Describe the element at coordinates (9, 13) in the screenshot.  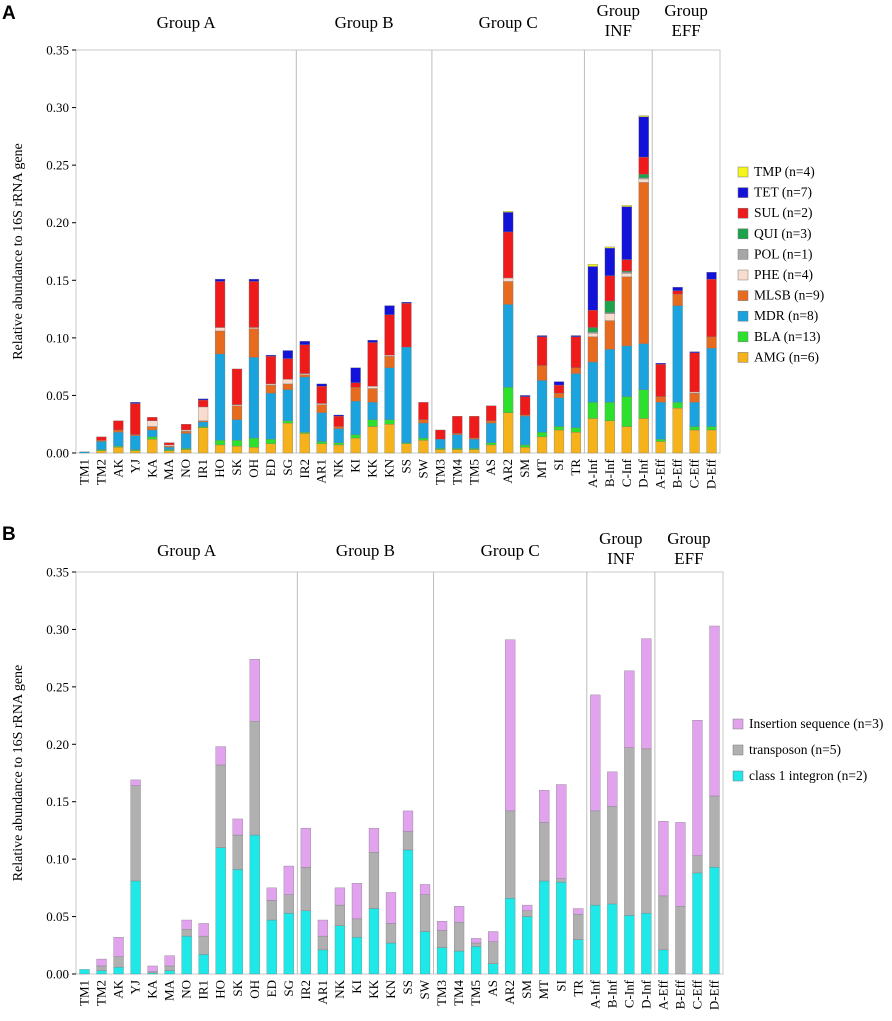
I see `panel-label-a: A` at that location.